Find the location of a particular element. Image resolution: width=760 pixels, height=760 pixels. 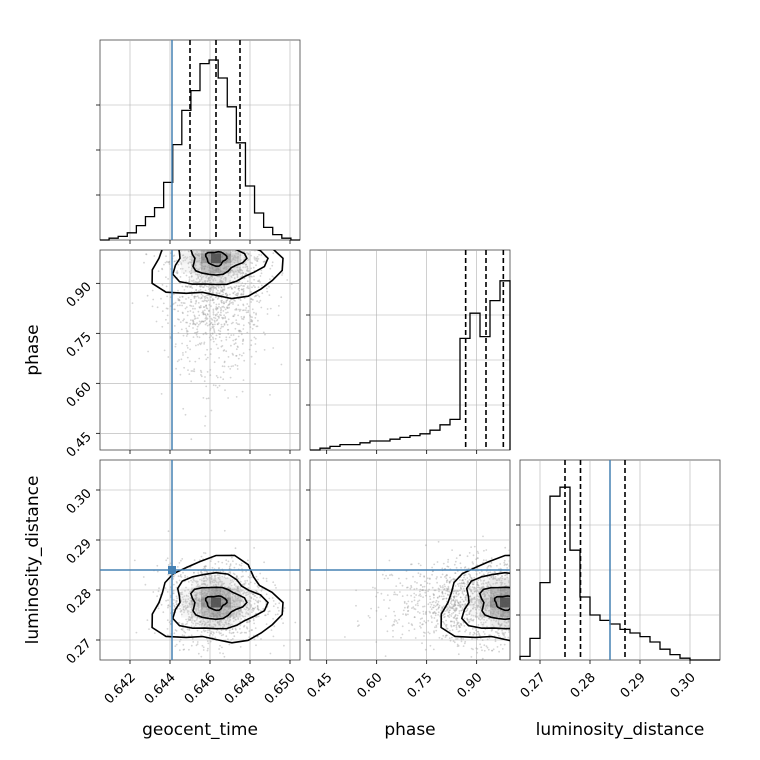

y-axis-label-phase: phase is located at coordinates (33, 349).